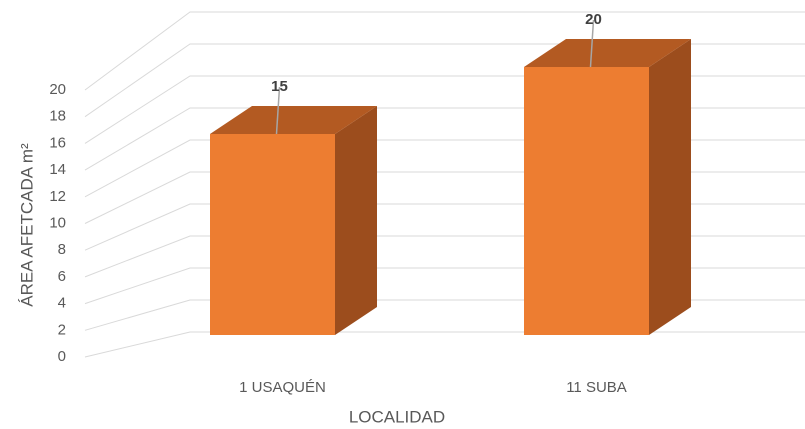 The image size is (805, 429). What do you see at coordinates (62, 303) in the screenshot?
I see `y-tick-label: 4` at bounding box center [62, 303].